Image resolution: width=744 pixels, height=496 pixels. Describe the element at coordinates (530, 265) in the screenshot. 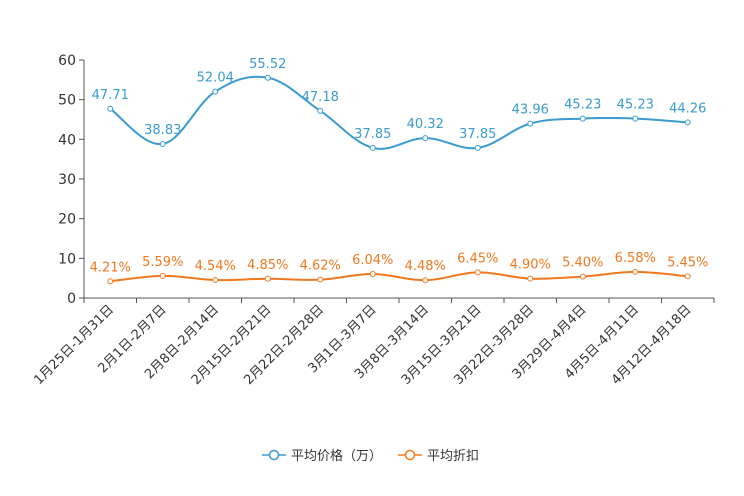

I see `data-label: 4.90%` at that location.